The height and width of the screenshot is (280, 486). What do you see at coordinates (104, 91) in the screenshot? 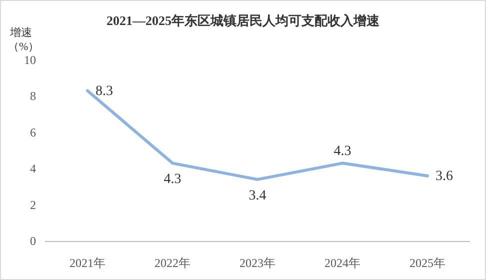
I see `data-label: 8.3` at bounding box center [104, 91].